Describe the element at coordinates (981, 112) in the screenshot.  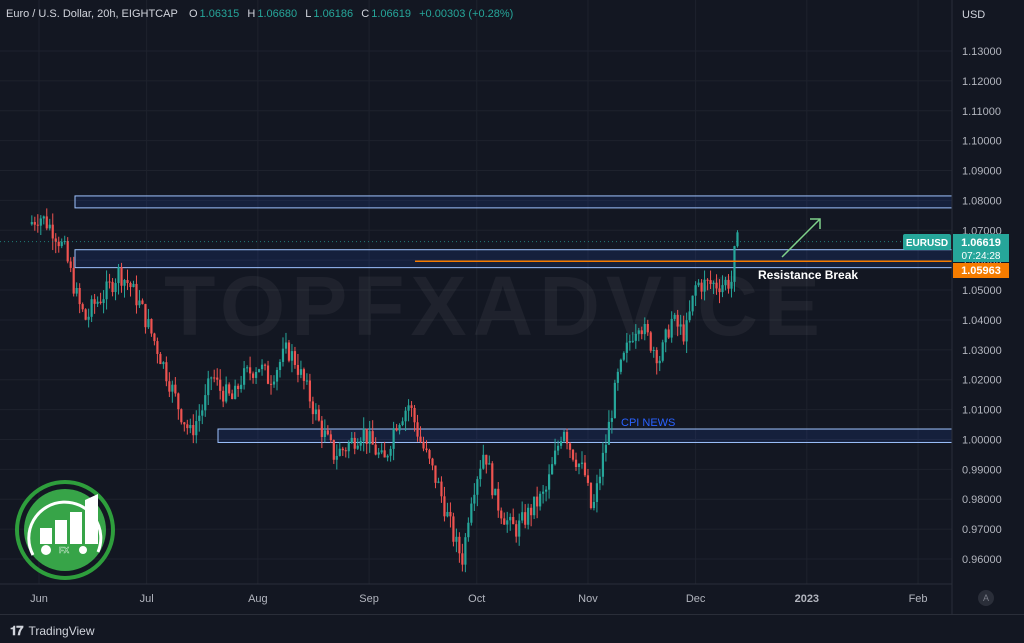
I see `price-tick-label: 1.11000` at that location.